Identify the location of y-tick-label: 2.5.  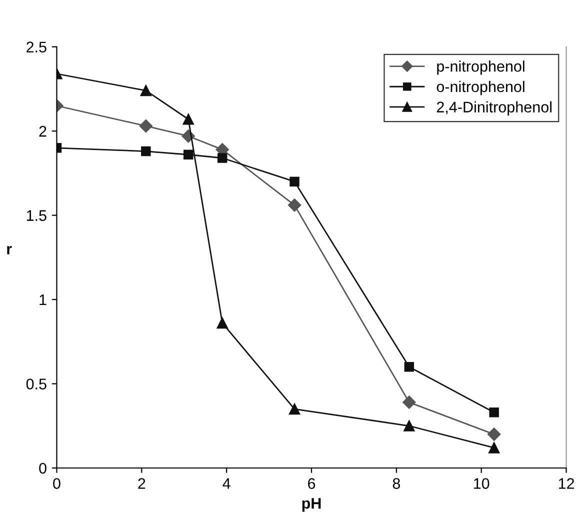
(36, 47).